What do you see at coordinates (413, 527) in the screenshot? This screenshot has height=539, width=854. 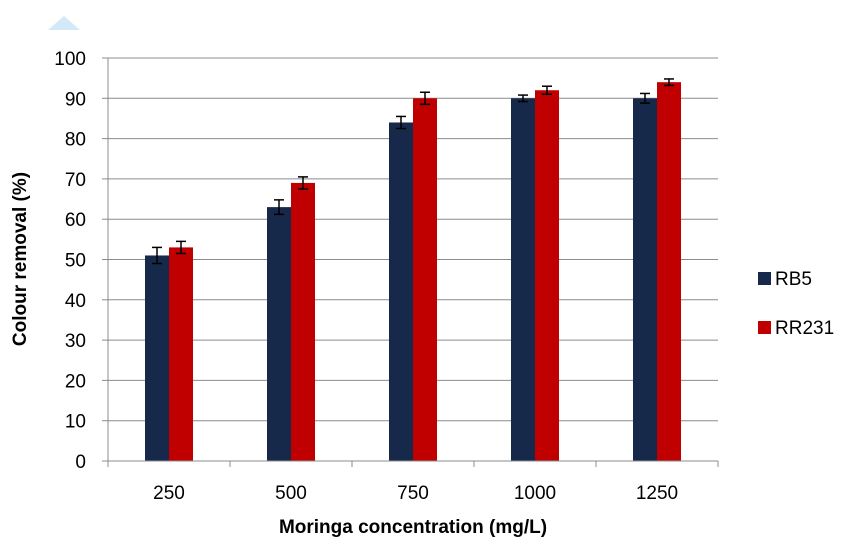 I see `x-axis-title: Moringa concentration (mg/L)` at bounding box center [413, 527].